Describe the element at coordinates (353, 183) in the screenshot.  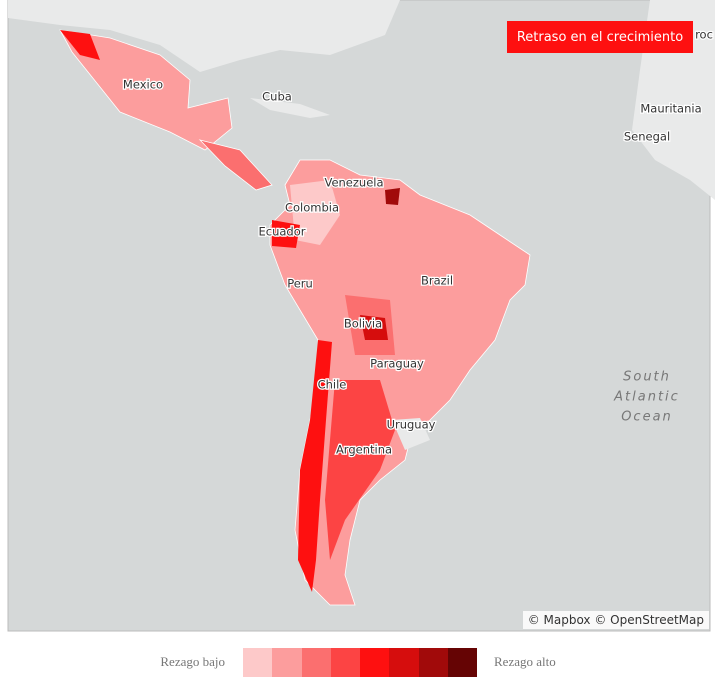
I see `place-label: Venezuela` at that location.